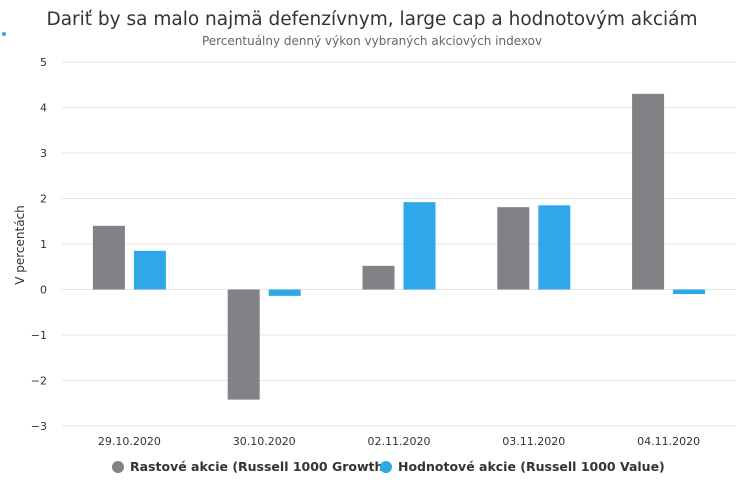 The width and height of the screenshot is (744, 500). What do you see at coordinates (43, 290) in the screenshot?
I see `y-tick-label: 0` at bounding box center [43, 290].